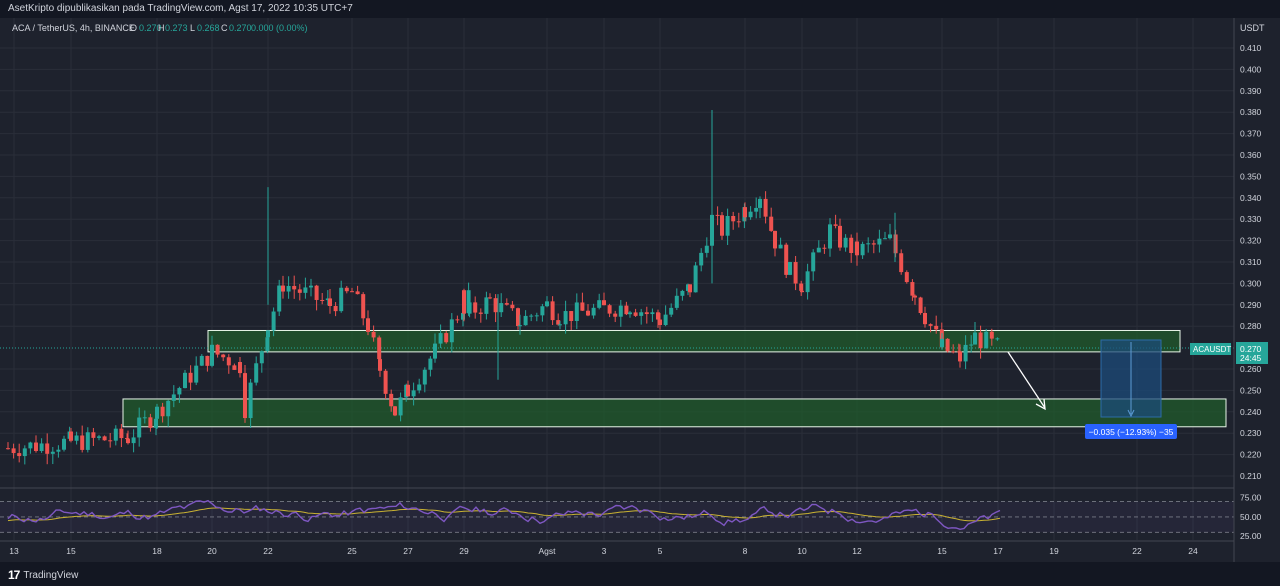  What do you see at coordinates (1251, 305) in the screenshot?
I see `price-tick-label: 0.290` at bounding box center [1251, 305].